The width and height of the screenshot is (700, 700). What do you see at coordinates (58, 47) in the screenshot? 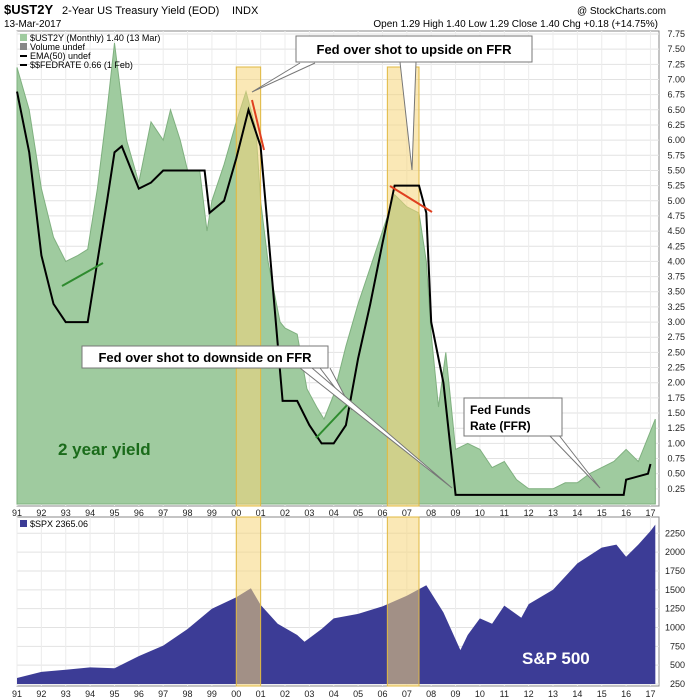
I see `legend-volume: Volume undef` at bounding box center [58, 47].